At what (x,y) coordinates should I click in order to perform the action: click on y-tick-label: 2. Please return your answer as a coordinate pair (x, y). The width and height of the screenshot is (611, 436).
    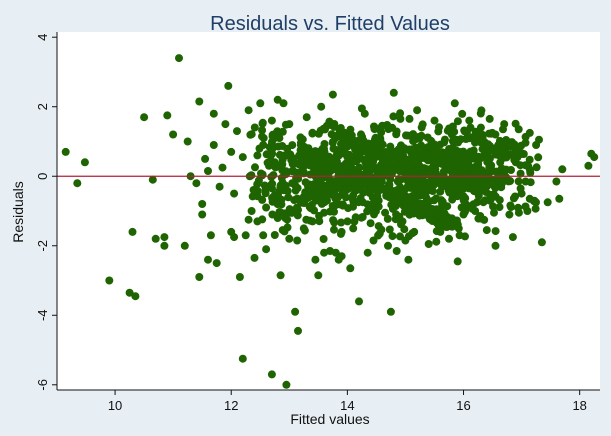
    Looking at the image, I should click on (42, 106).